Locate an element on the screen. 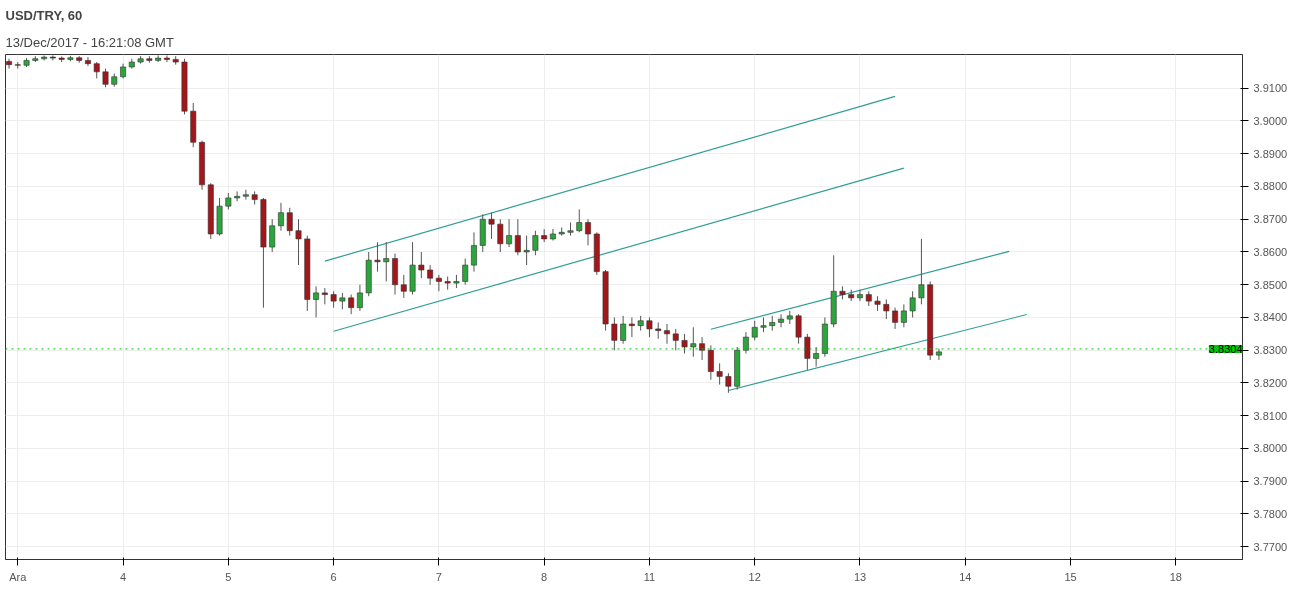 This screenshot has width=1299, height=592. y-tick-label: 3.8800 is located at coordinates (1270, 186).